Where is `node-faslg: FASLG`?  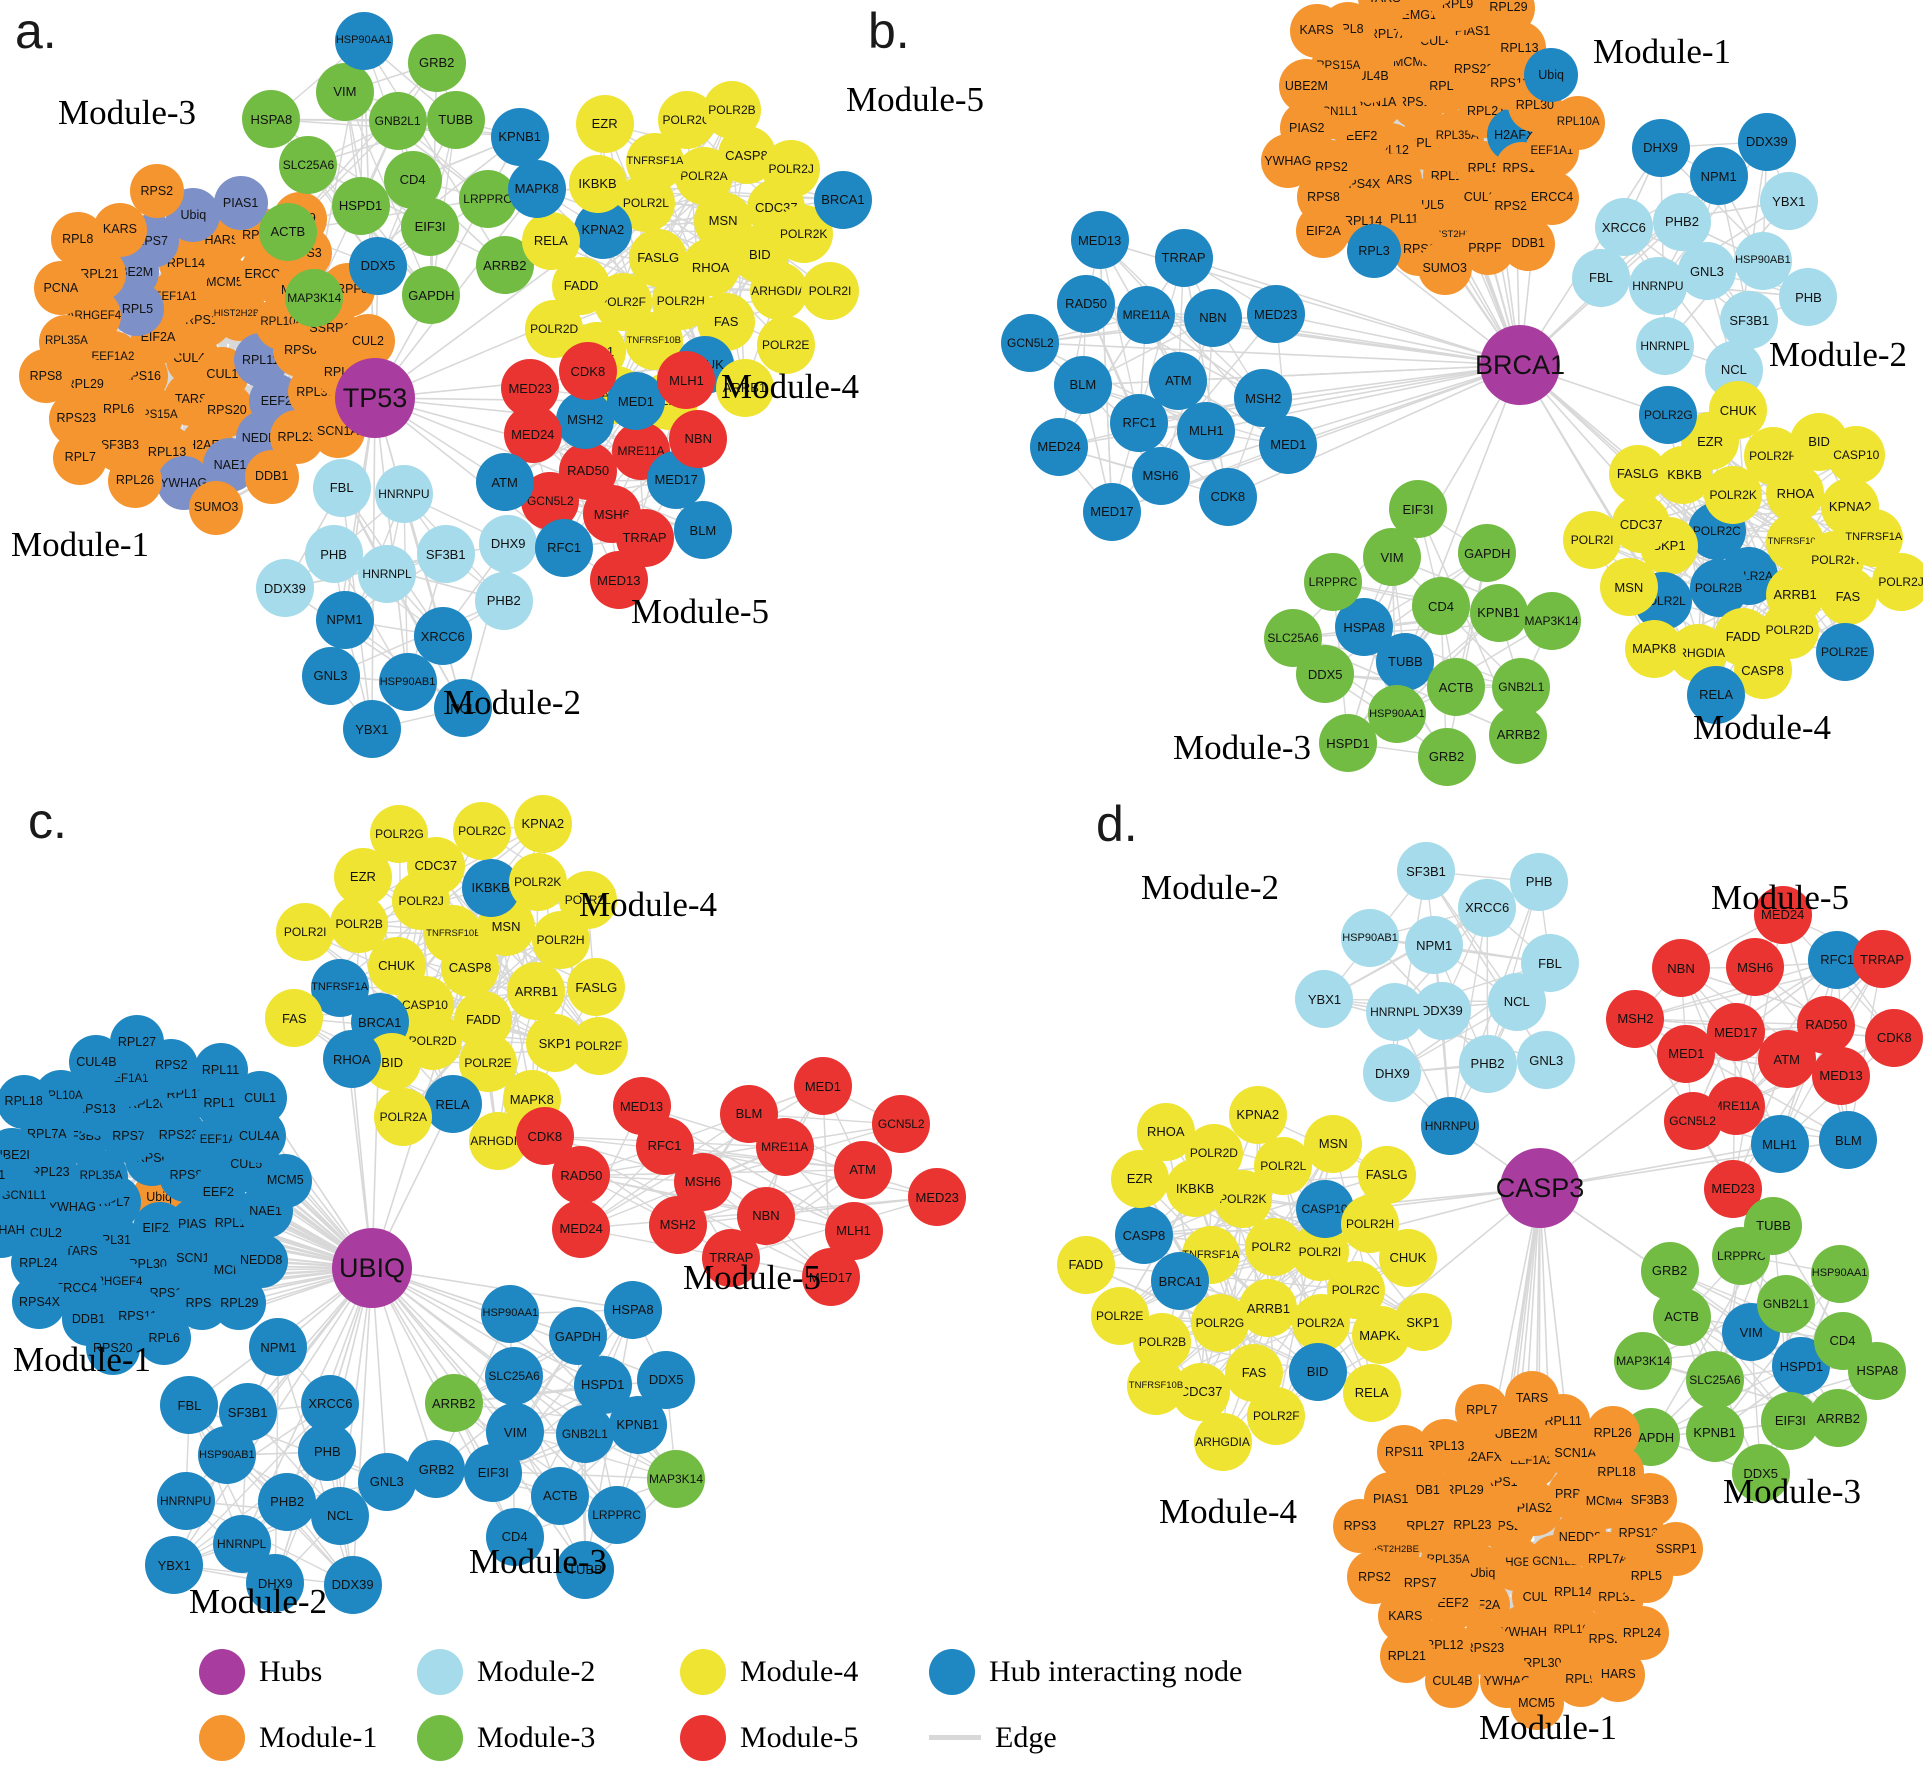
node-faslg: FASLG is located at coordinates (1386, 1174).